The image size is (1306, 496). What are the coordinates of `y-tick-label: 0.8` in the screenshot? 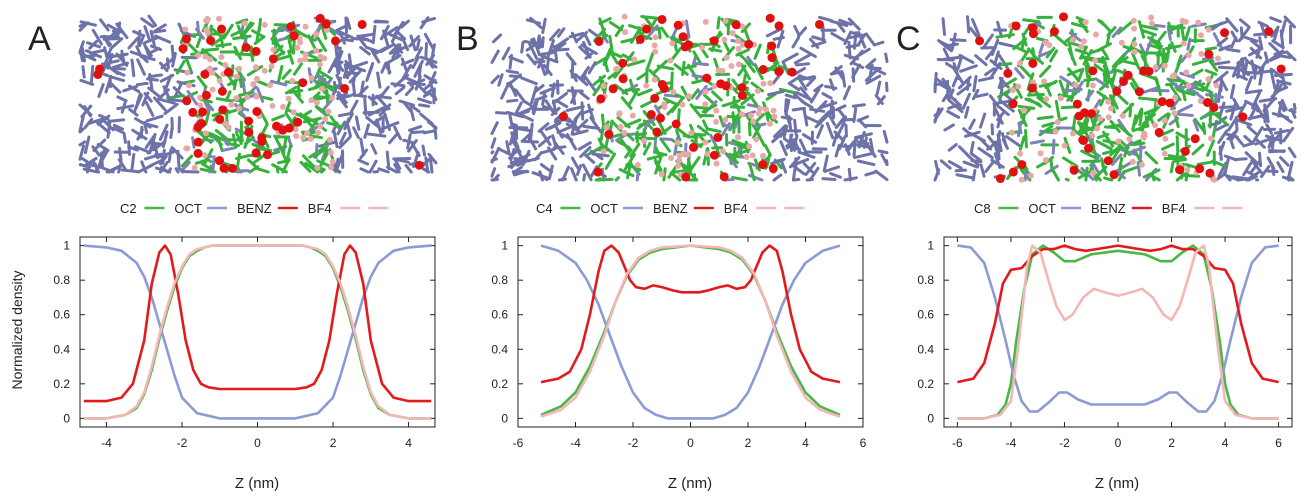 It's located at (925, 280).